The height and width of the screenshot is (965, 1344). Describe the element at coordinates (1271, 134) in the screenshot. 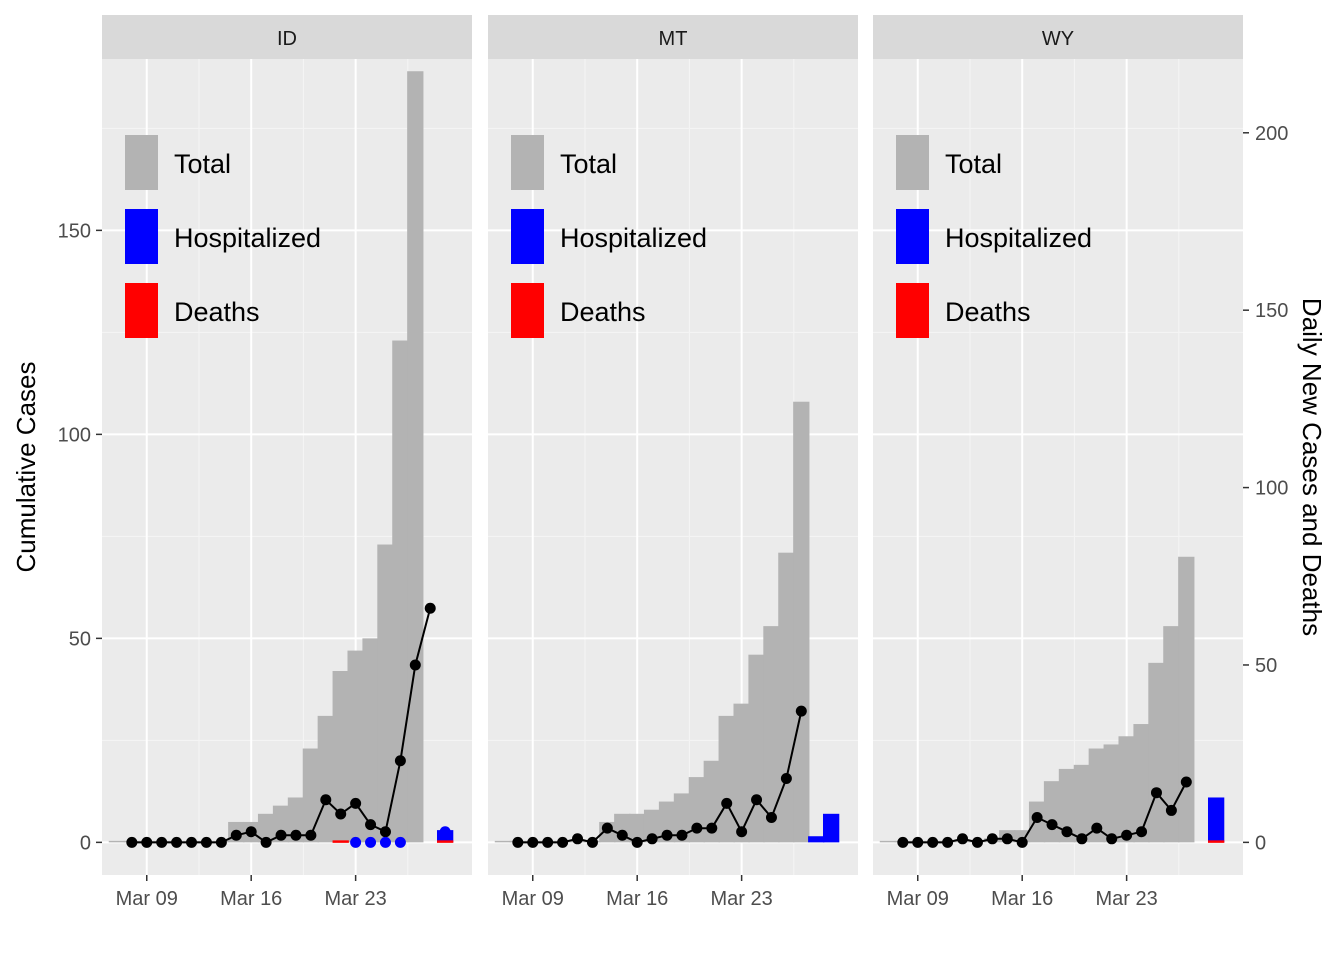

I see `y2-tick-label: 200` at that location.